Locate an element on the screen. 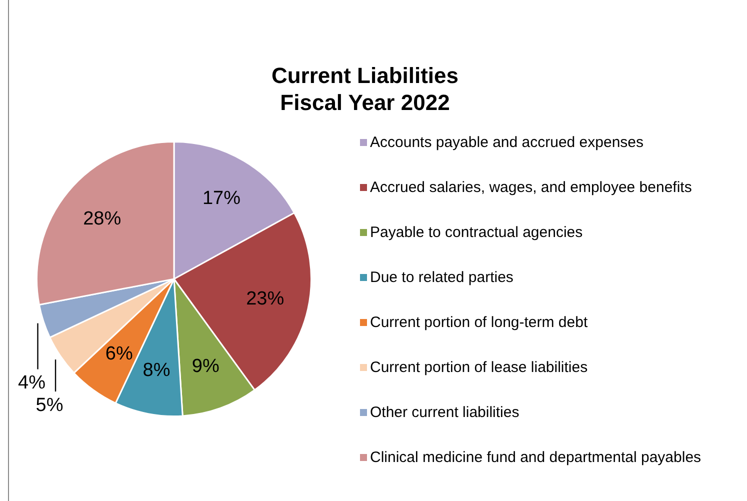  data-label: 8% is located at coordinates (156, 370).